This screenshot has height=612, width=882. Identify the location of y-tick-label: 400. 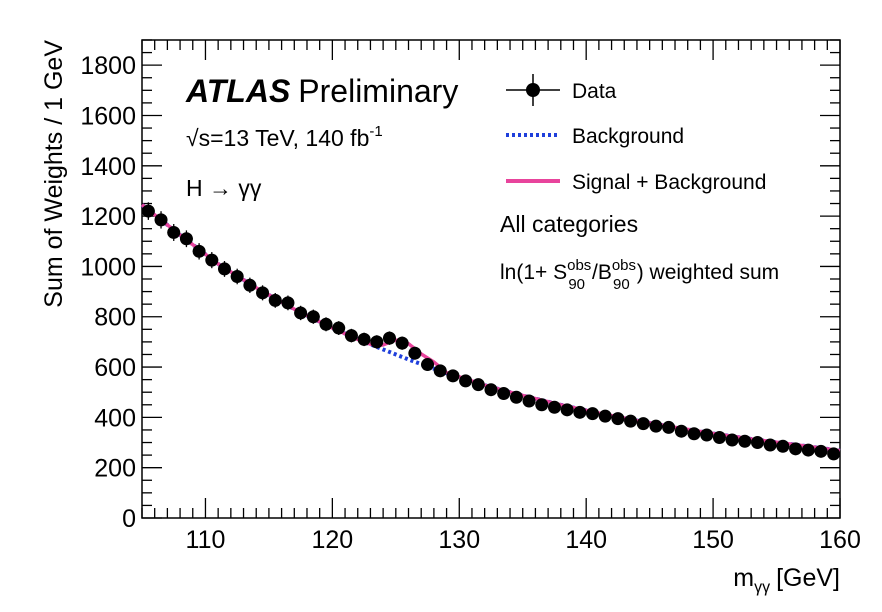
(115, 418).